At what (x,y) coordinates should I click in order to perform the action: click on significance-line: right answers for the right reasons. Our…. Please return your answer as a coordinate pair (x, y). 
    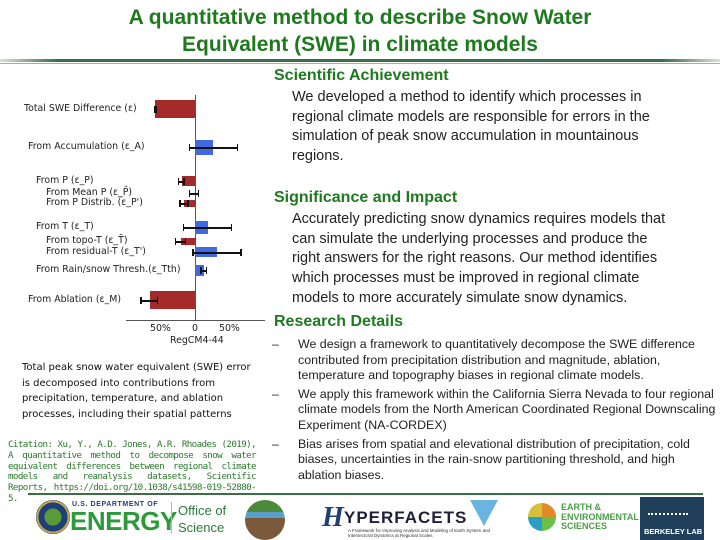
    Looking at the image, I should click on (475, 258).